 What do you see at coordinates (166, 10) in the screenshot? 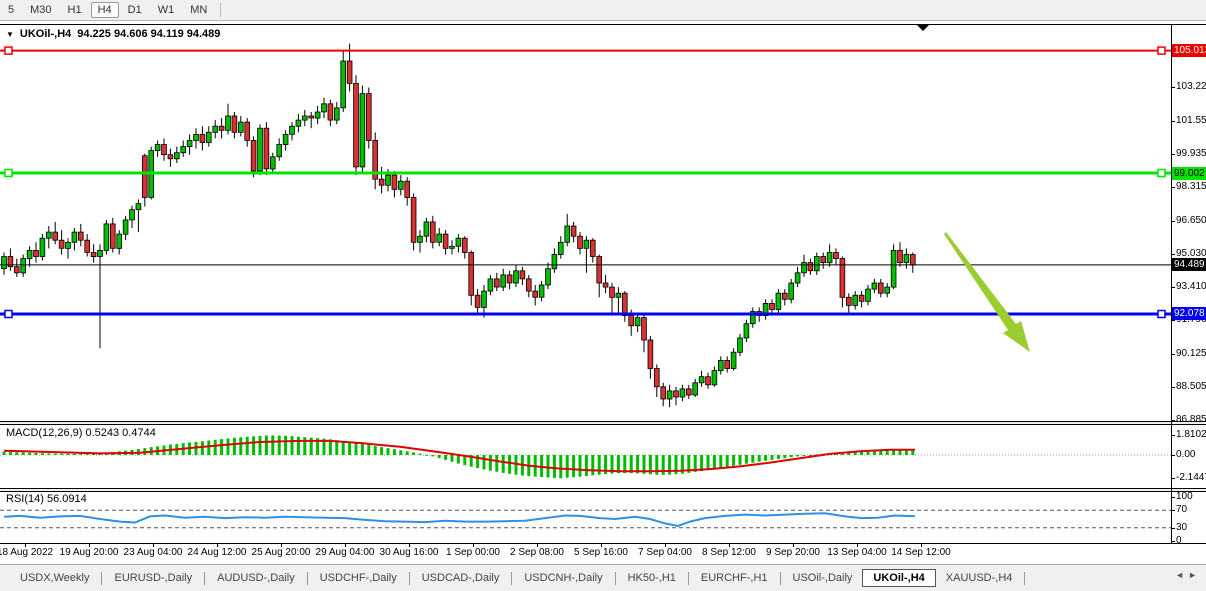
I see `timeframe-button-w1: W1` at bounding box center [166, 10].